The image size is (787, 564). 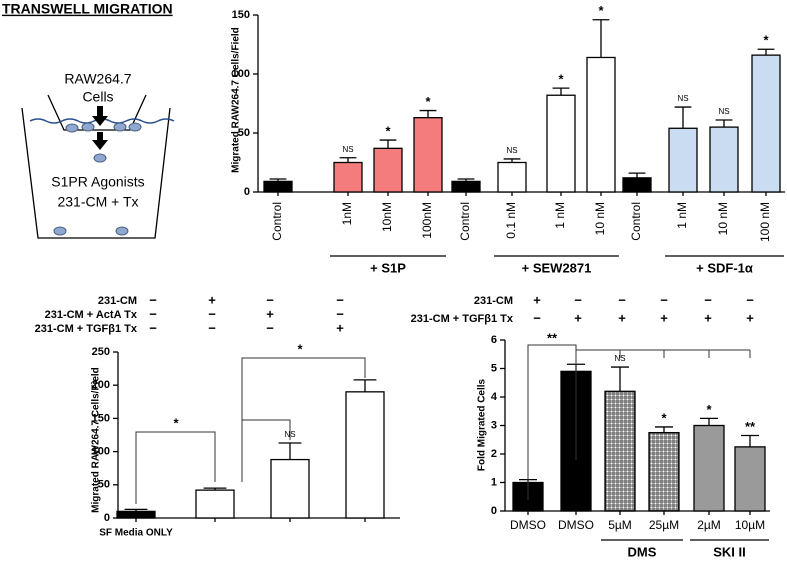 I want to click on figure-title: TRANSWELL MIGRATION, so click(x=87, y=9).